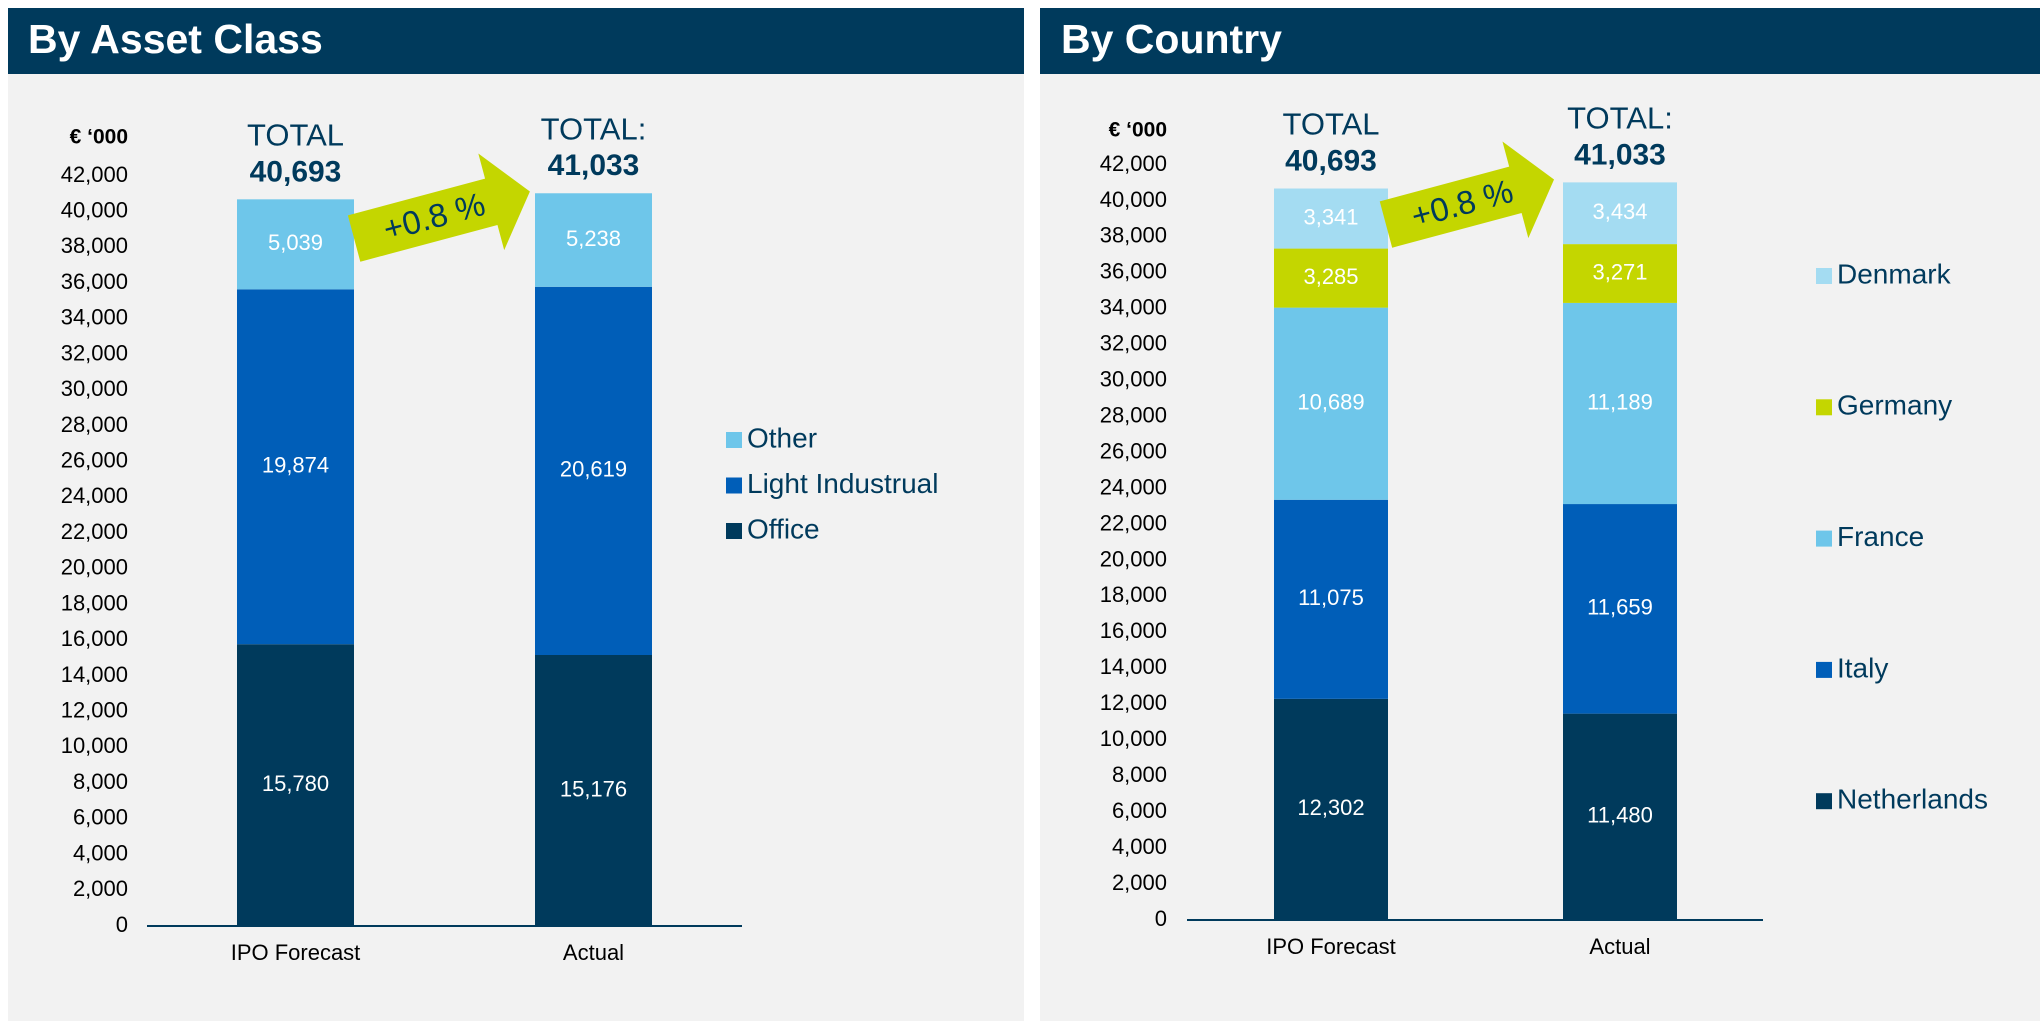  What do you see at coordinates (1171, 39) in the screenshot?
I see `panel-title: By Country` at bounding box center [1171, 39].